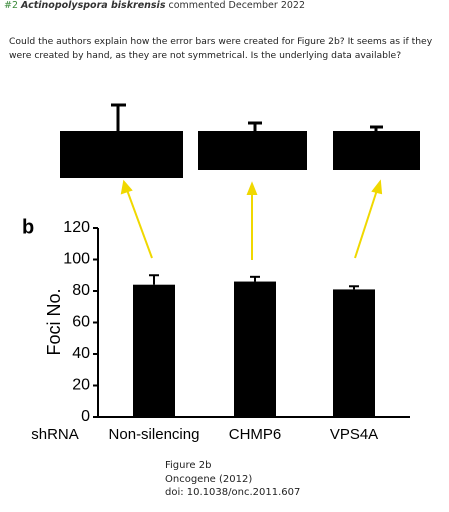 This screenshot has height=512, width=449. What do you see at coordinates (188, 465) in the screenshot?
I see `caption-line: Figure 2b` at bounding box center [188, 465].